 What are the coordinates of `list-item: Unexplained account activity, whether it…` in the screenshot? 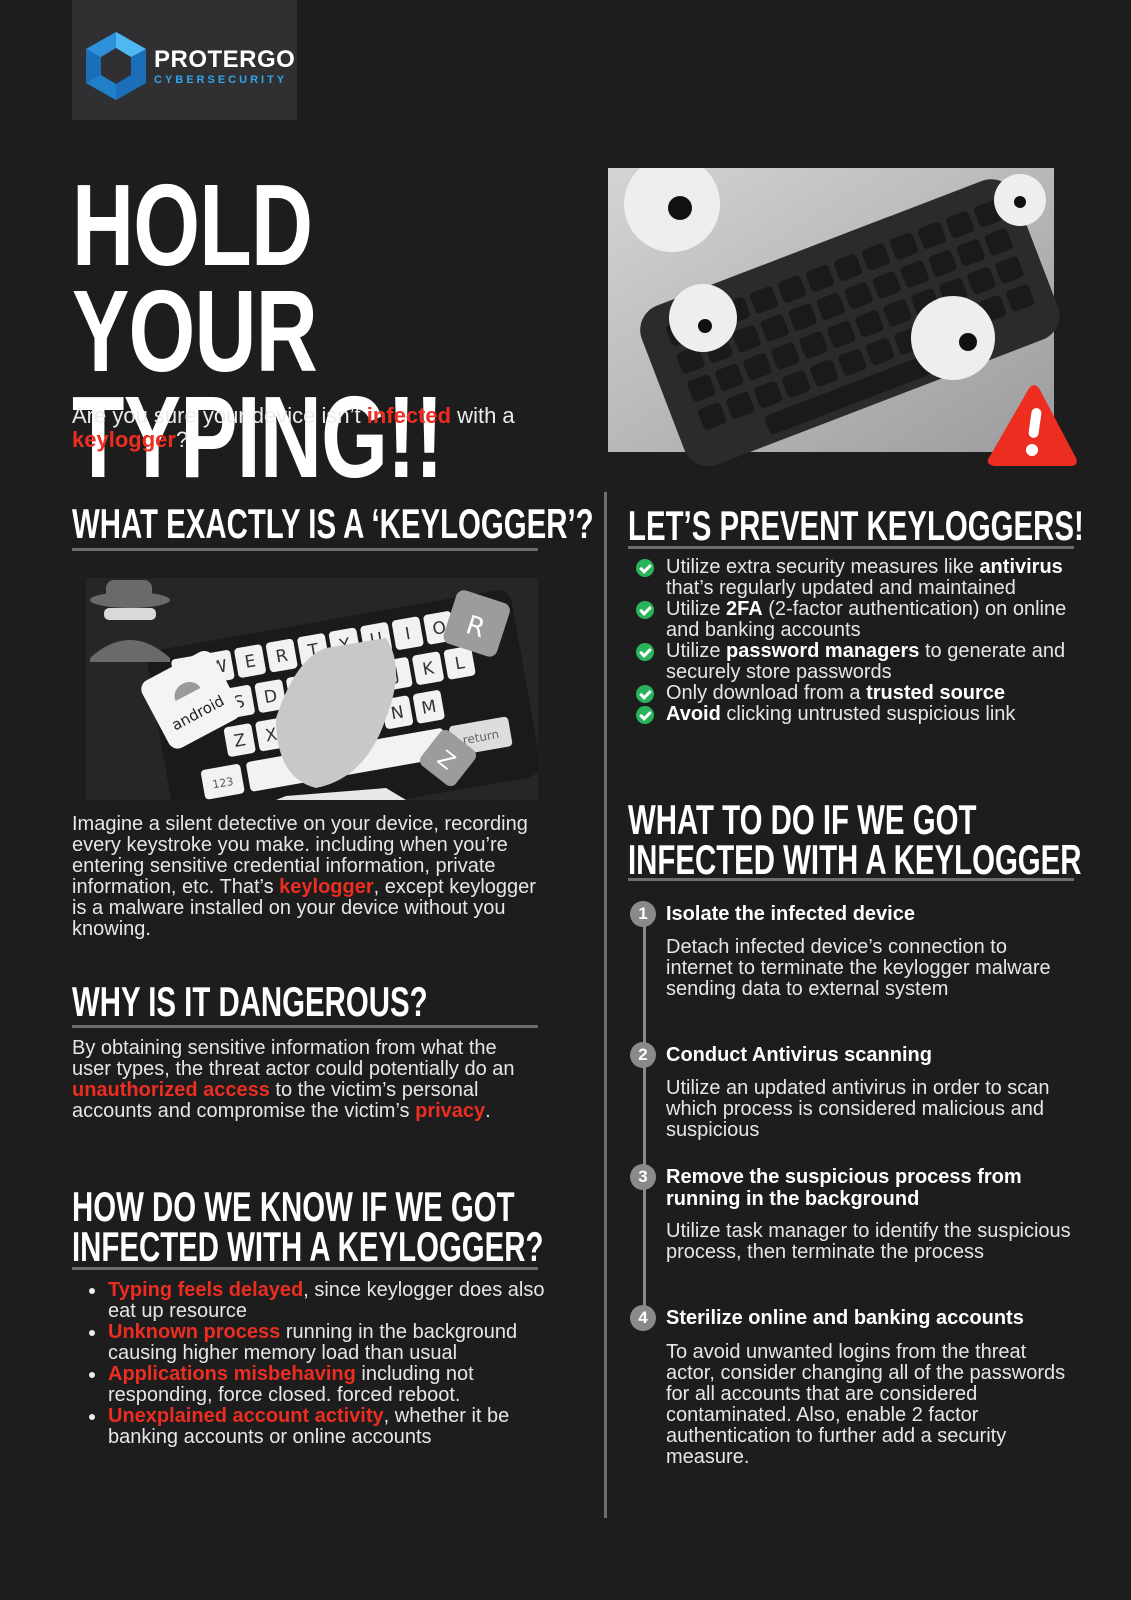 It's located at (321, 1427).